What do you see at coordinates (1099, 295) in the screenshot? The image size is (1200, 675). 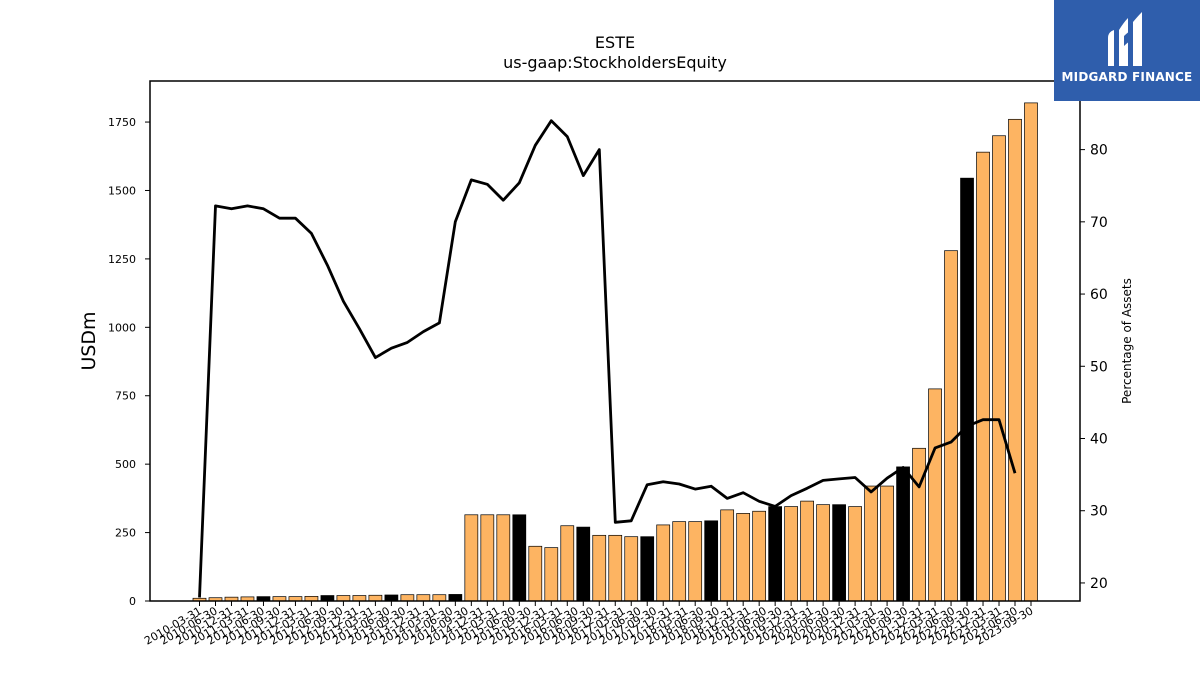 I see `y2-tick-label: 60` at bounding box center [1099, 295].